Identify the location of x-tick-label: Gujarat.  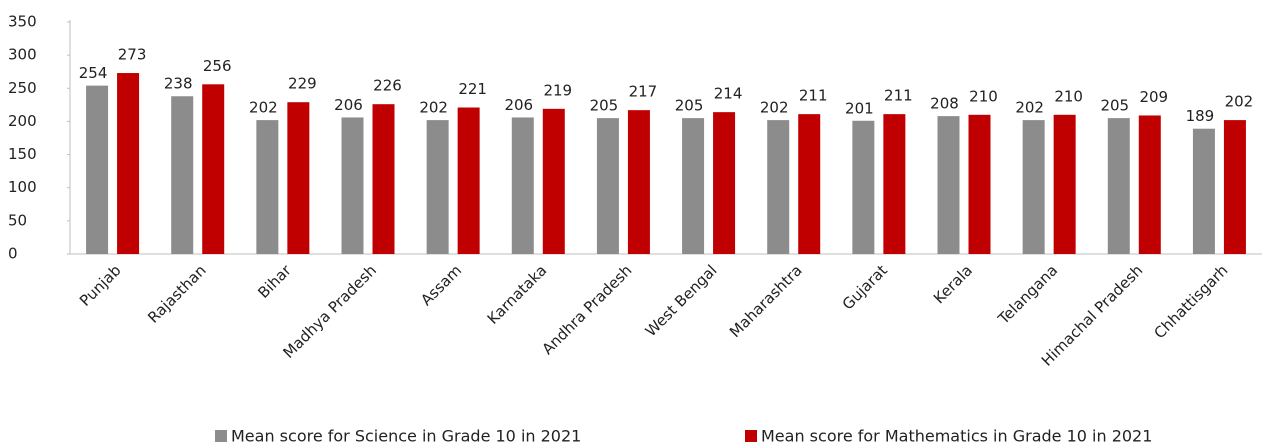
(865, 287).